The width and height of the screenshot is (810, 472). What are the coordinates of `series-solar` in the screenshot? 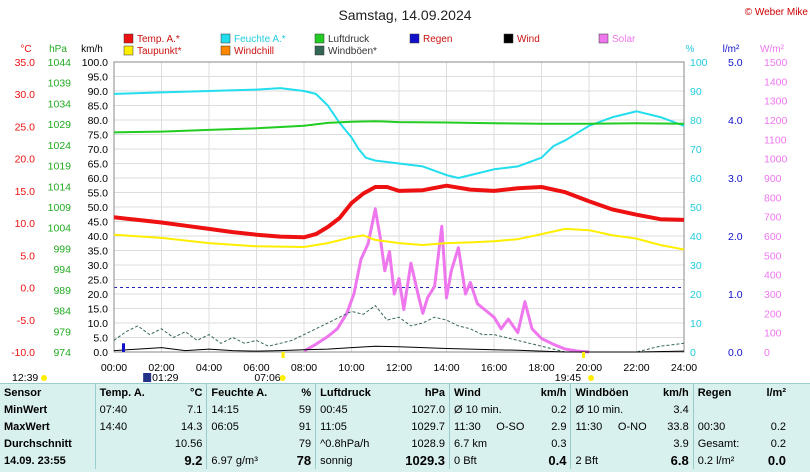 It's located at (446, 280).